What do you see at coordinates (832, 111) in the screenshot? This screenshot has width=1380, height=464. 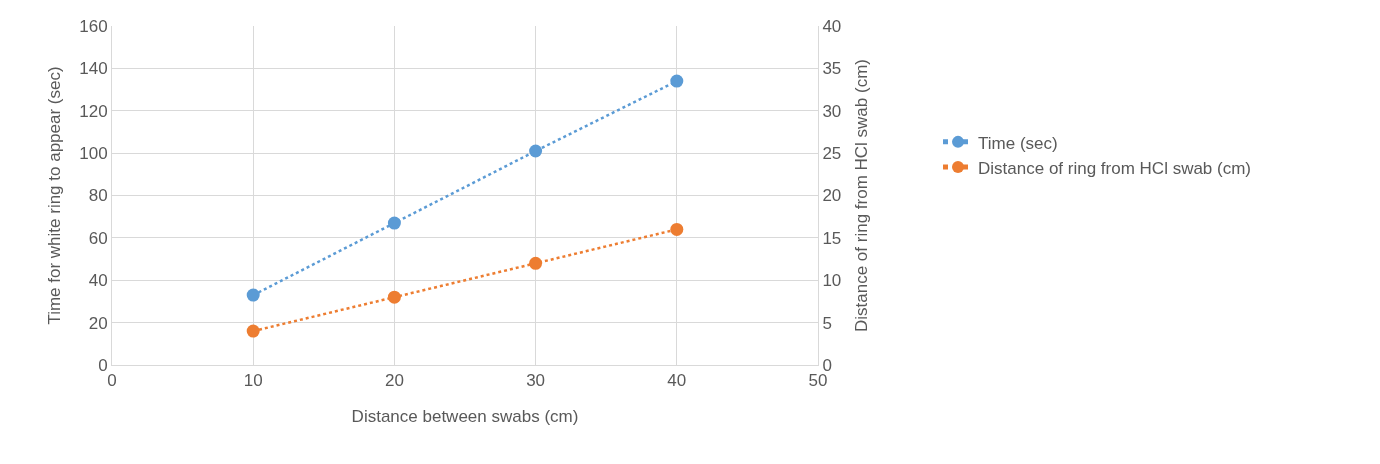 I see `y2-tick-label: 30` at bounding box center [832, 111].